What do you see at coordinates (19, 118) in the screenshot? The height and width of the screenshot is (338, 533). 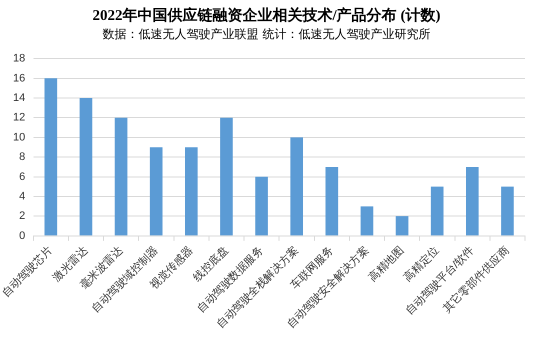 I see `y-tick-label: 12` at bounding box center [19, 118].